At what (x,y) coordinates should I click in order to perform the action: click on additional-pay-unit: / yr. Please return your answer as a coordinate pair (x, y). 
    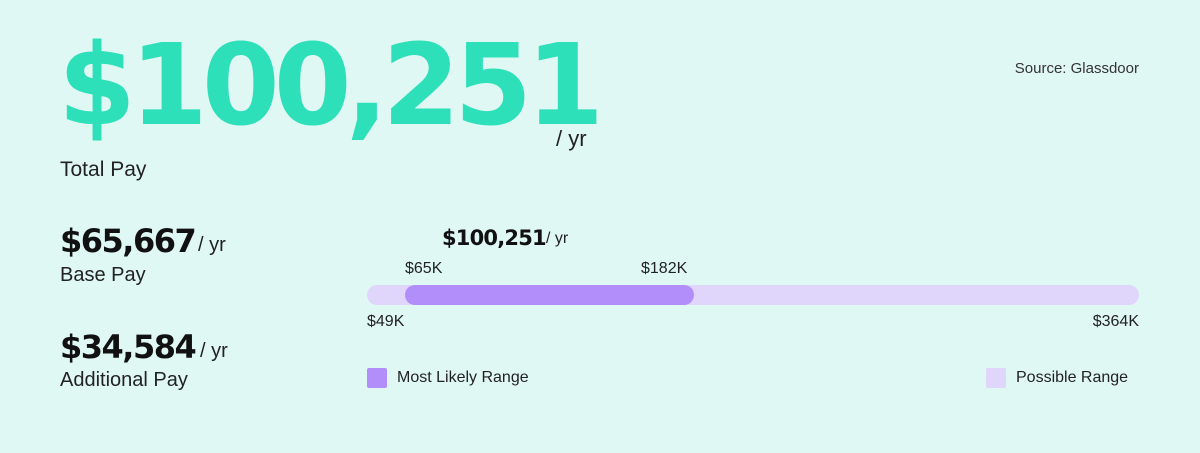
    Looking at the image, I should click on (214, 351).